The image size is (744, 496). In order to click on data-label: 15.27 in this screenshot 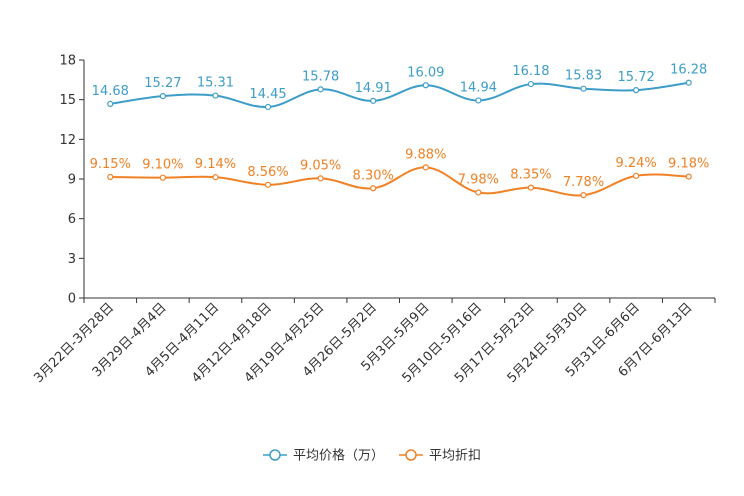, I will do `click(162, 83)`.